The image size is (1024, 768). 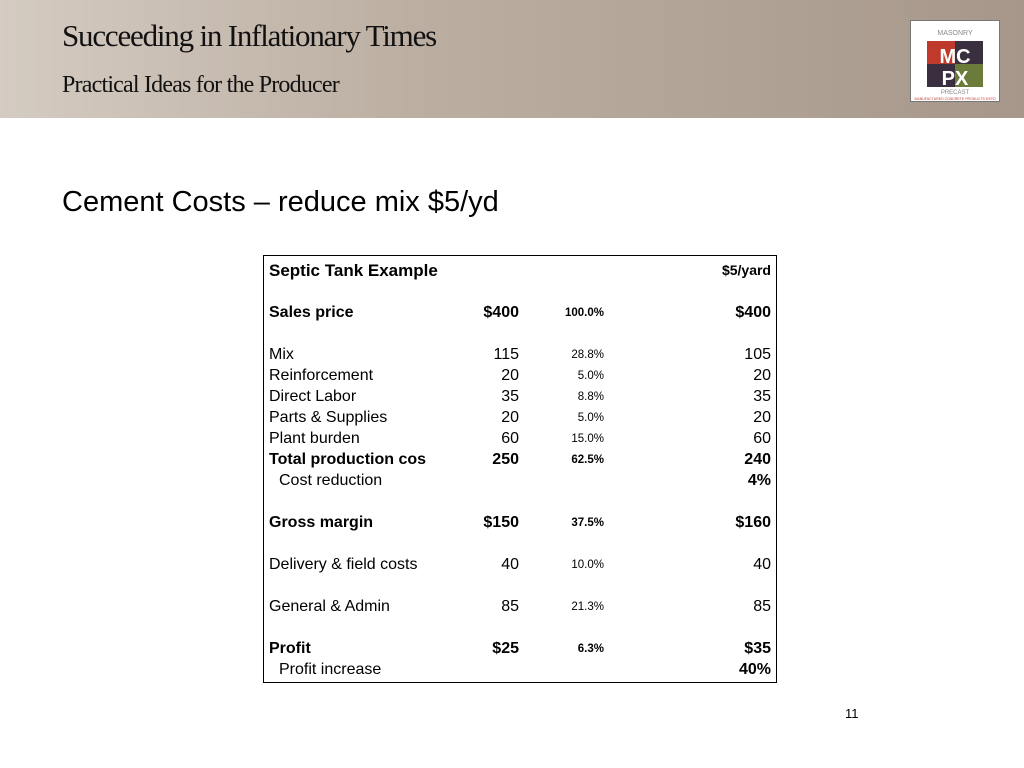 What do you see at coordinates (510, 396) in the screenshot?
I see `amount: 35` at bounding box center [510, 396].